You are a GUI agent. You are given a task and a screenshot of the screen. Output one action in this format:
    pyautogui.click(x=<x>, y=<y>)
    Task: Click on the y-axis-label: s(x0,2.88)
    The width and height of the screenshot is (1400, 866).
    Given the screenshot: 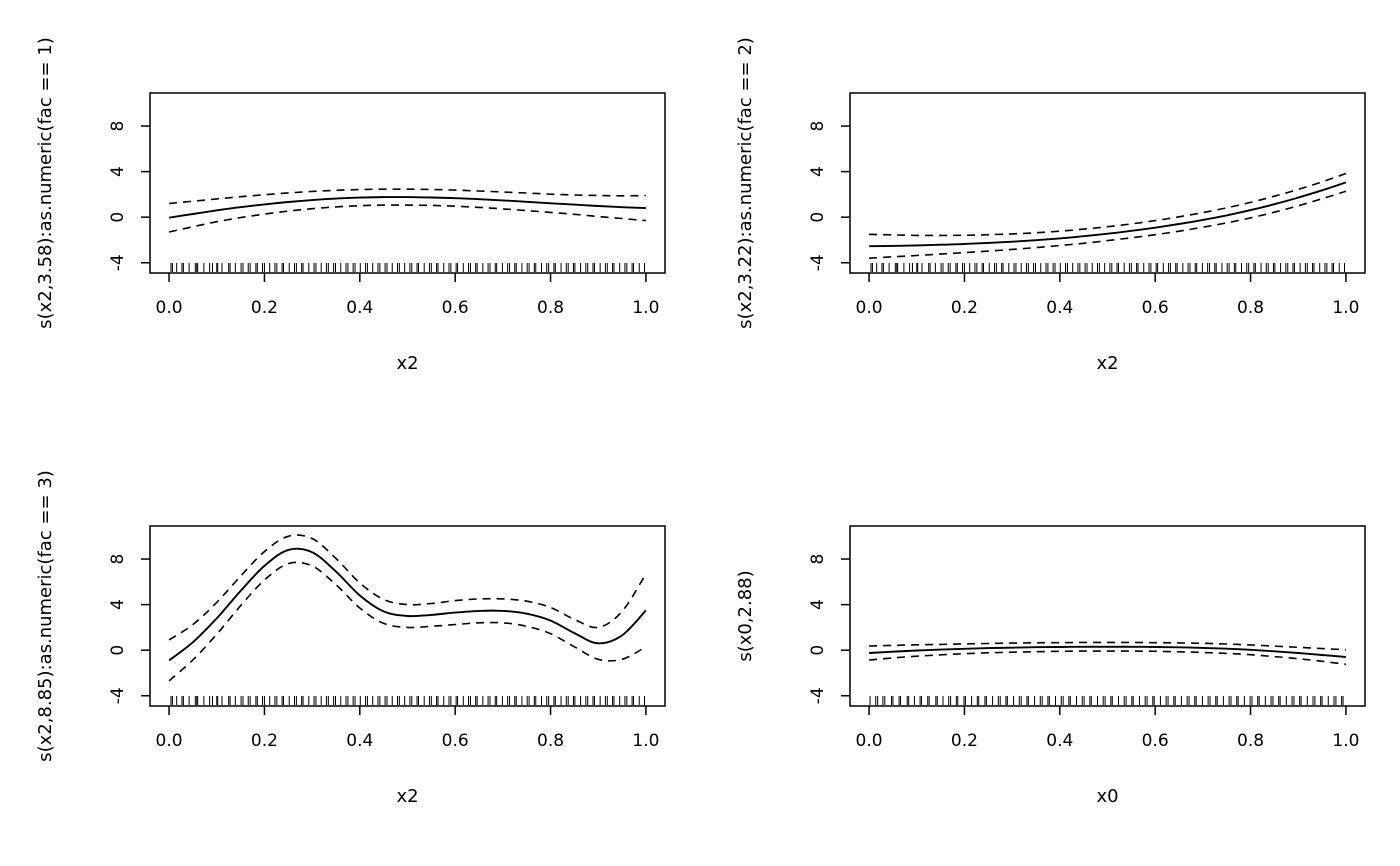 What is the action you would take?
    pyautogui.click(x=745, y=615)
    